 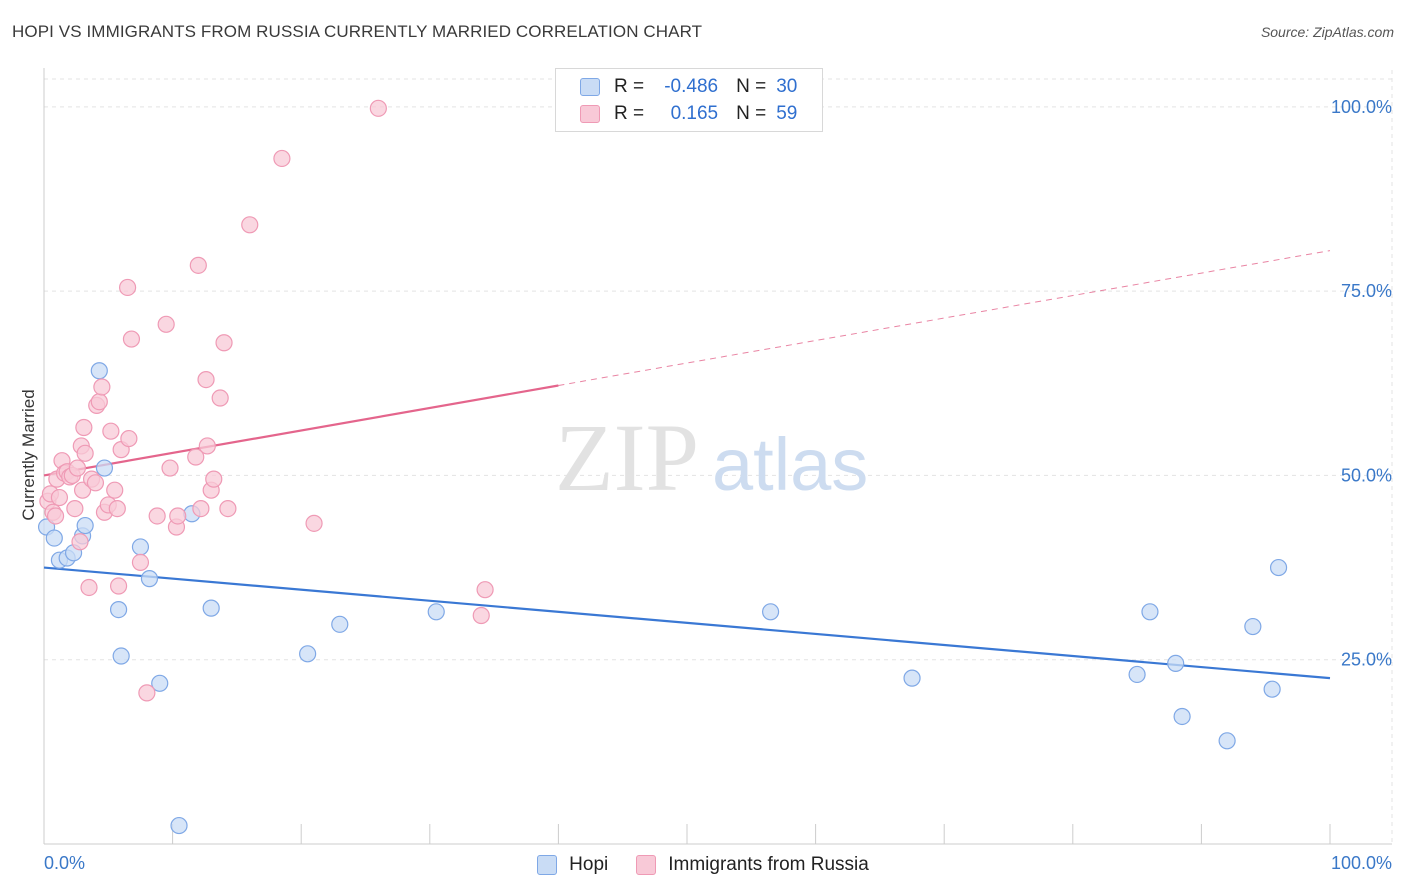 What do you see at coordinates (790, 464) in the screenshot?
I see `watermark-atlas: atlas` at bounding box center [790, 464].